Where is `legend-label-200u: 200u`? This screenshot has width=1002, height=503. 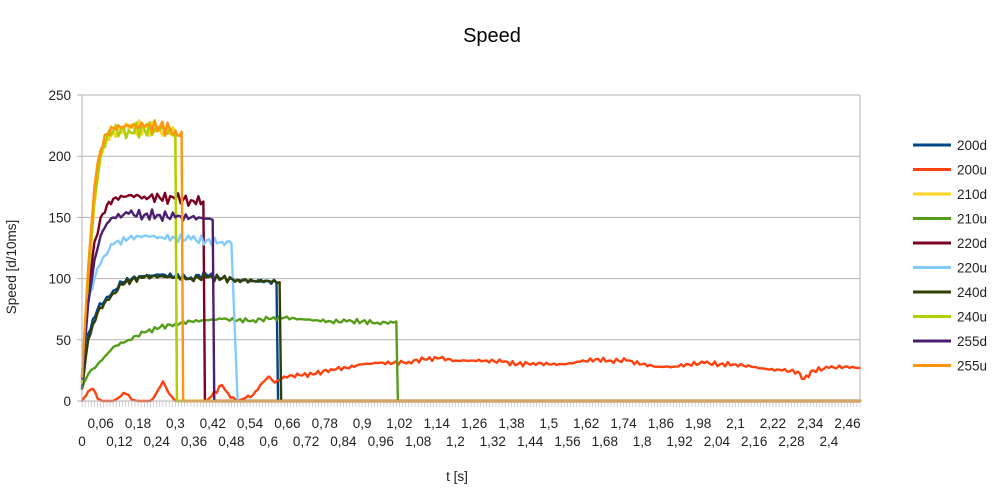
legend-label-200u: 200u is located at coordinates (972, 170).